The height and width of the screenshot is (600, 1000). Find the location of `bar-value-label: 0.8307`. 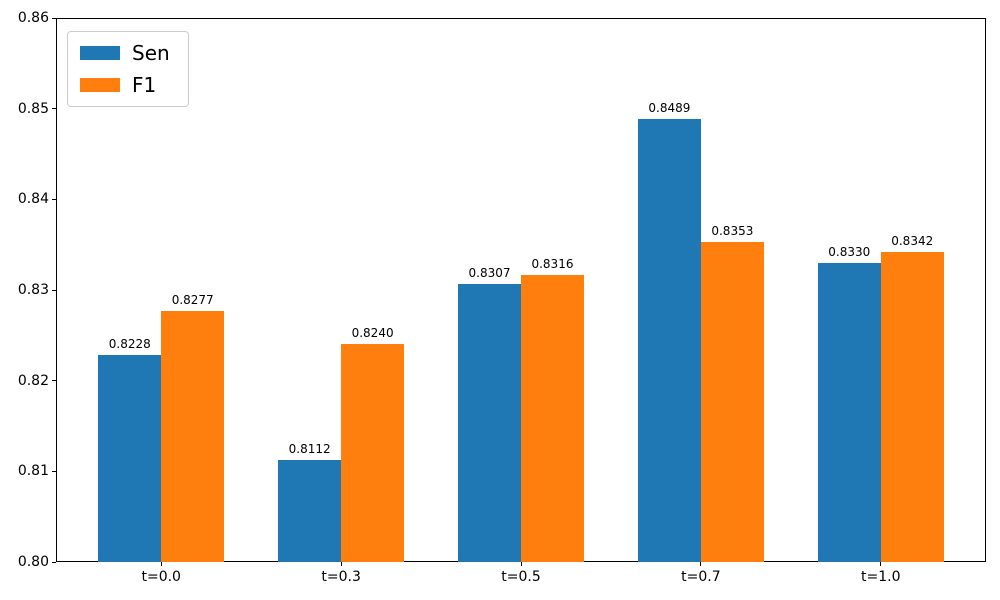

bar-value-label: 0.8307 is located at coordinates (489, 272).